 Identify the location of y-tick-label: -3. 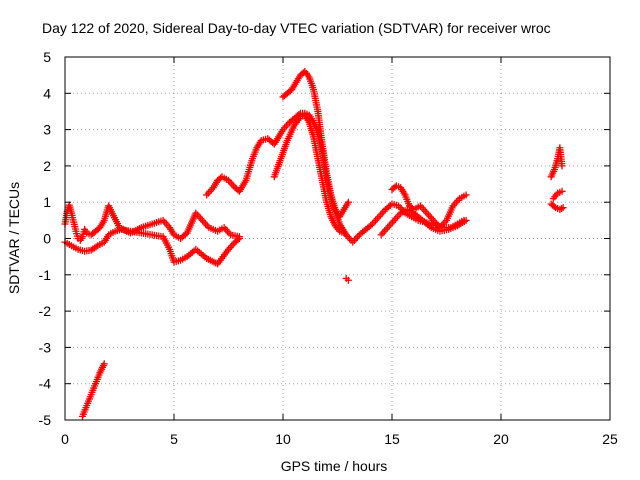
(45, 347).